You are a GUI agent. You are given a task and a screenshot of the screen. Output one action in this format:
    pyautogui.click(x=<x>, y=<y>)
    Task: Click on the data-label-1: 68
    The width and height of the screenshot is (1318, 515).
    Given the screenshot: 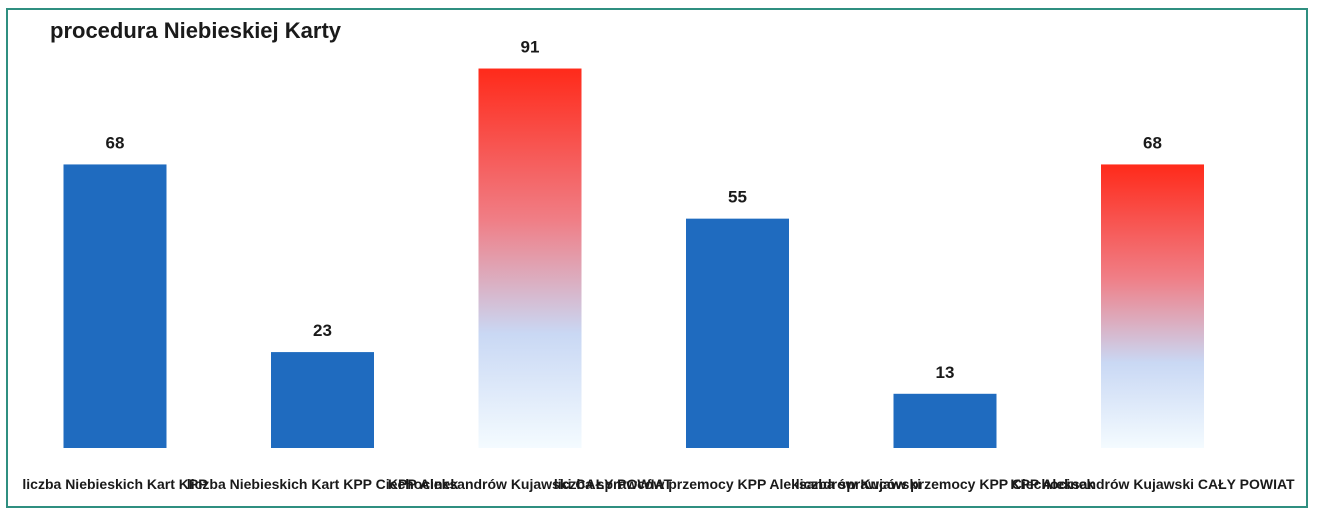 What is the action you would take?
    pyautogui.click(x=115, y=142)
    